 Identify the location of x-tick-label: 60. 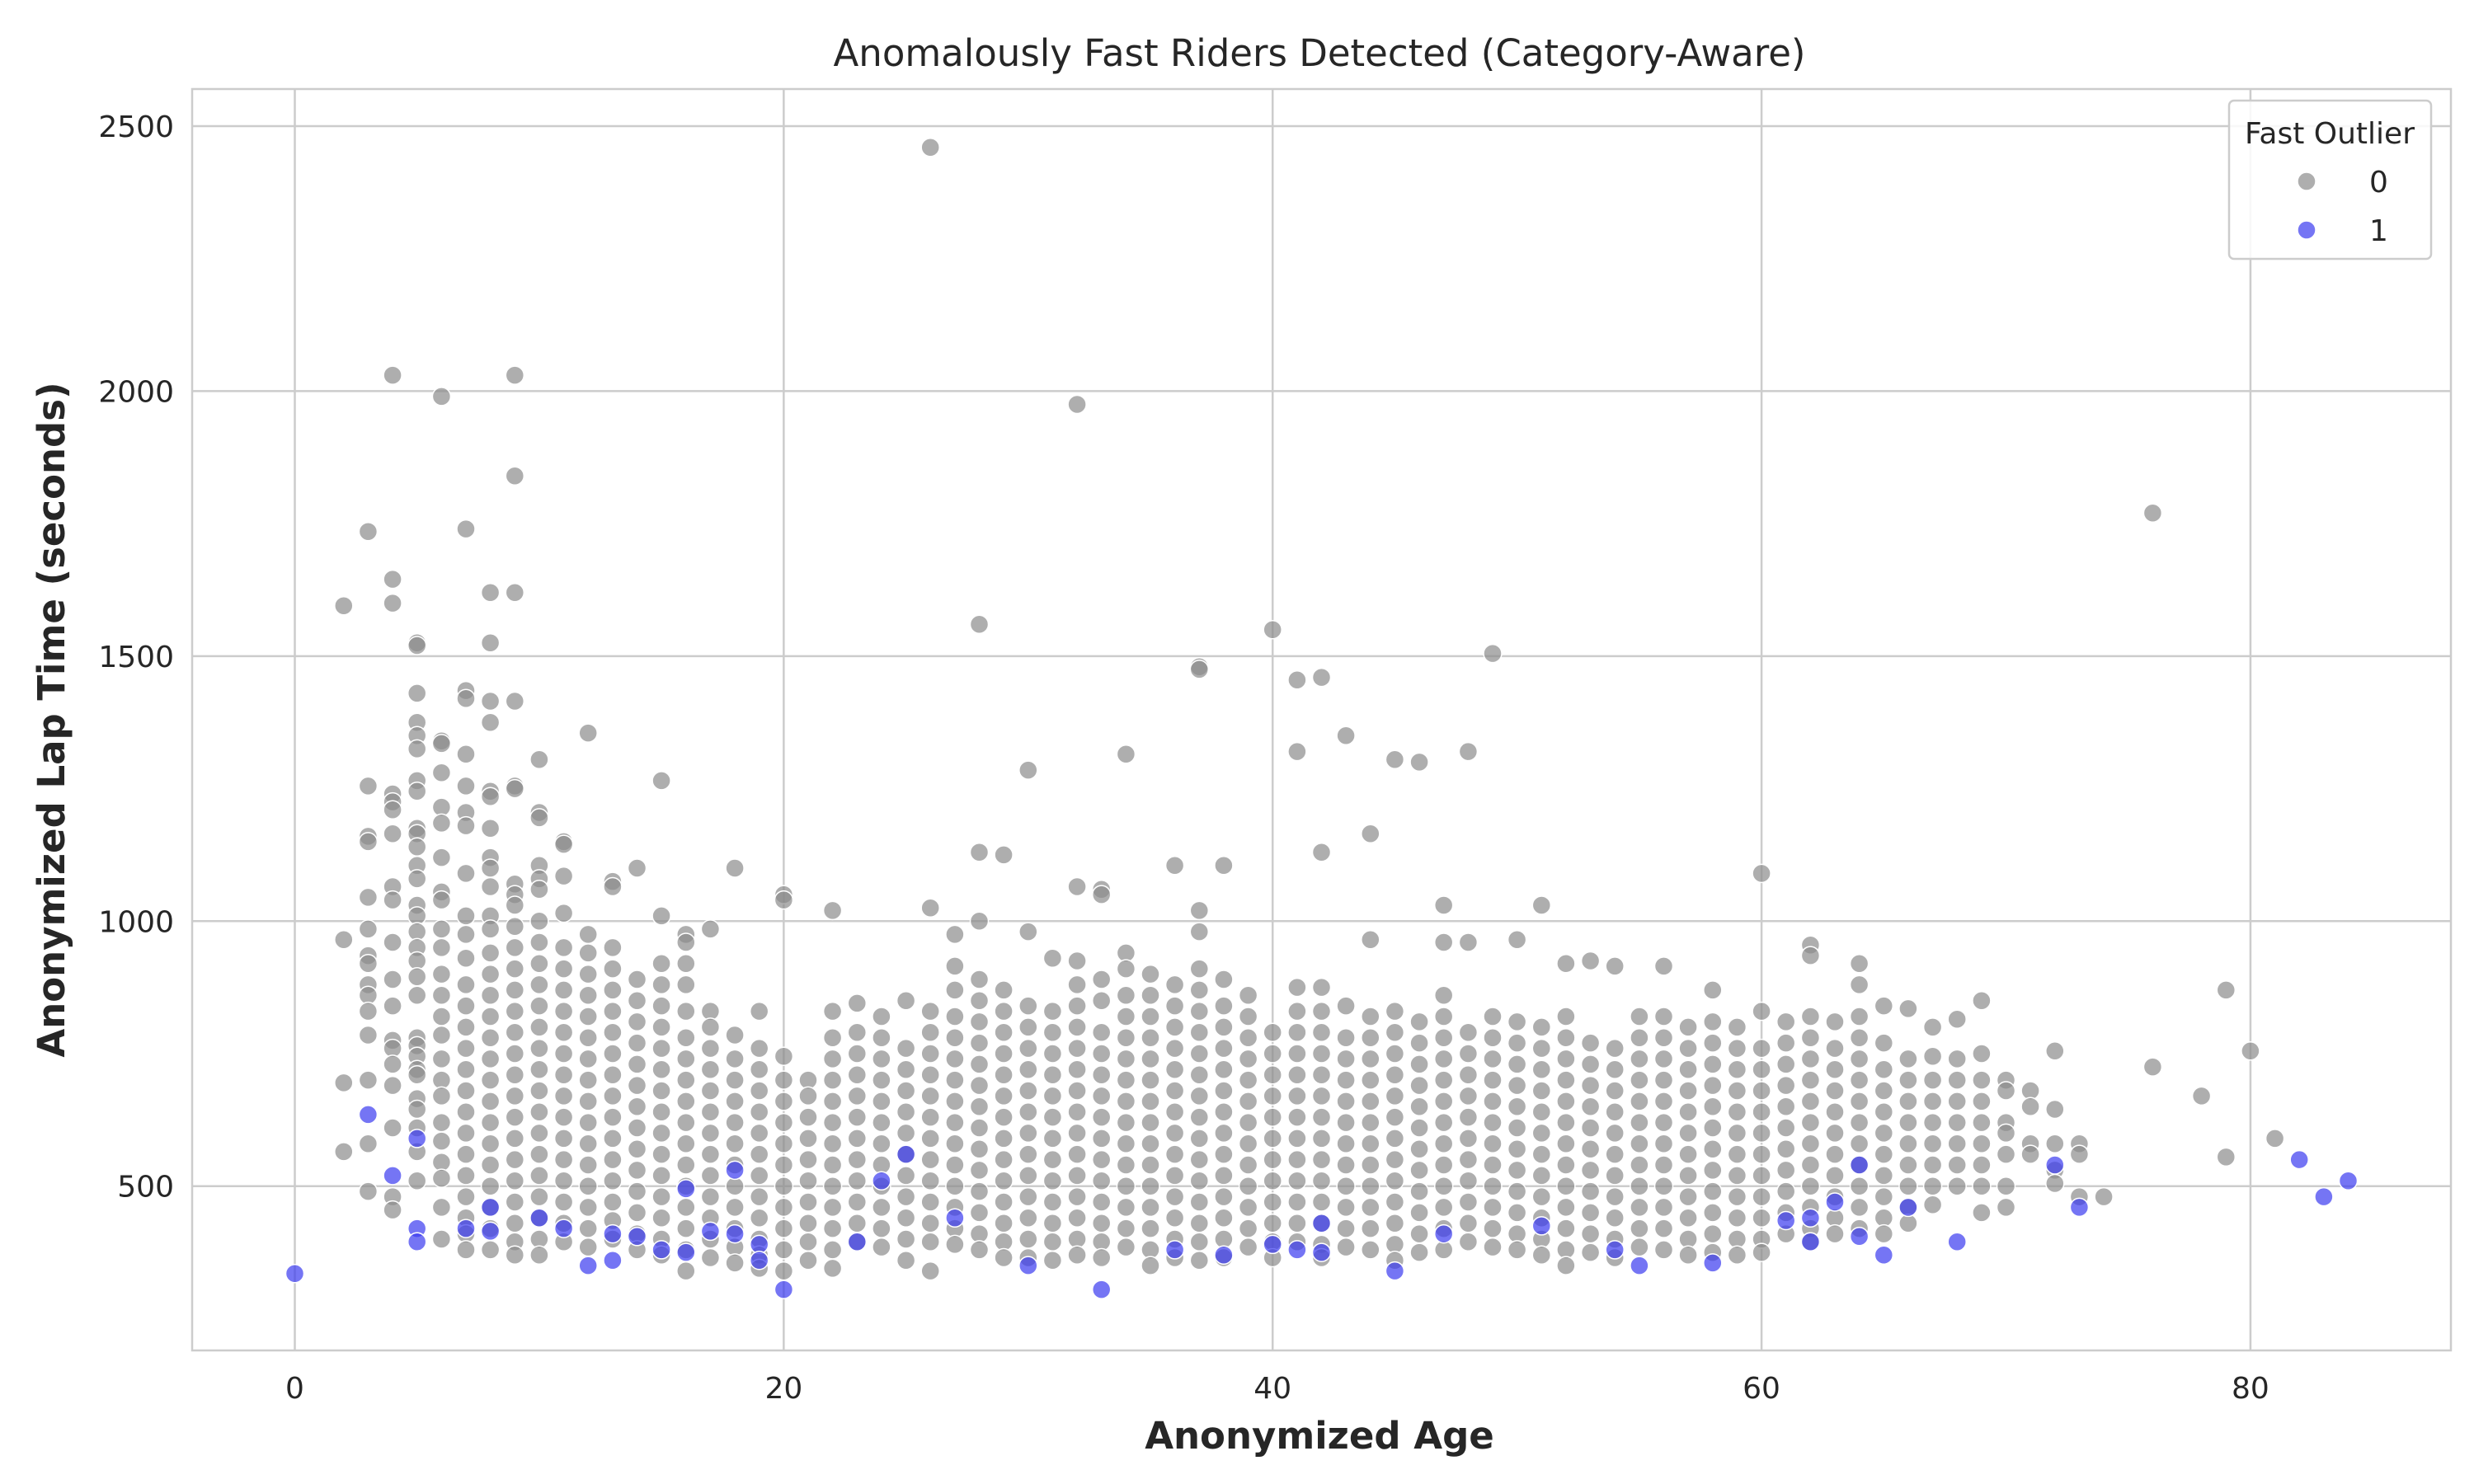
(1761, 1389).